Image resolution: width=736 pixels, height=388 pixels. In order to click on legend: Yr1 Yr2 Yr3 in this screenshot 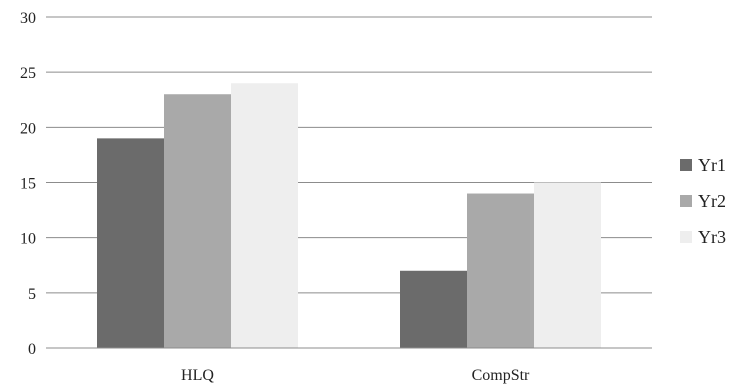, I will do `click(703, 201)`.